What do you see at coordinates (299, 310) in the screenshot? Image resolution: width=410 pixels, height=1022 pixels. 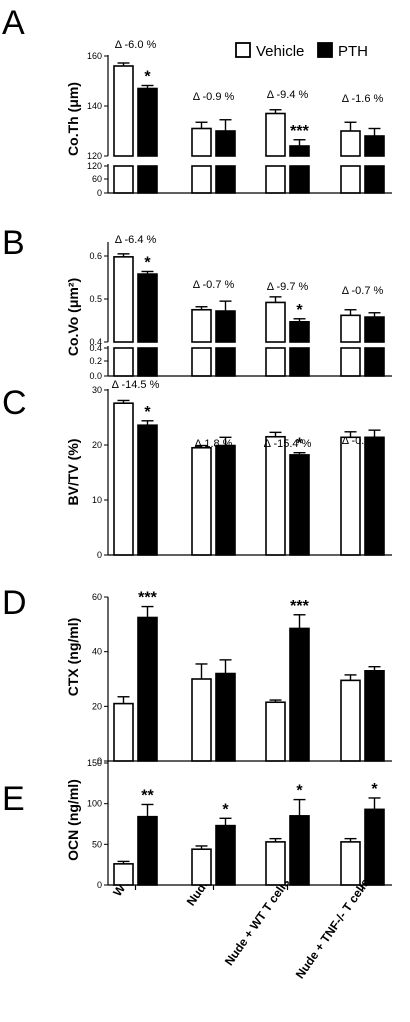 I see `significance-star-b-2: *` at bounding box center [299, 310].